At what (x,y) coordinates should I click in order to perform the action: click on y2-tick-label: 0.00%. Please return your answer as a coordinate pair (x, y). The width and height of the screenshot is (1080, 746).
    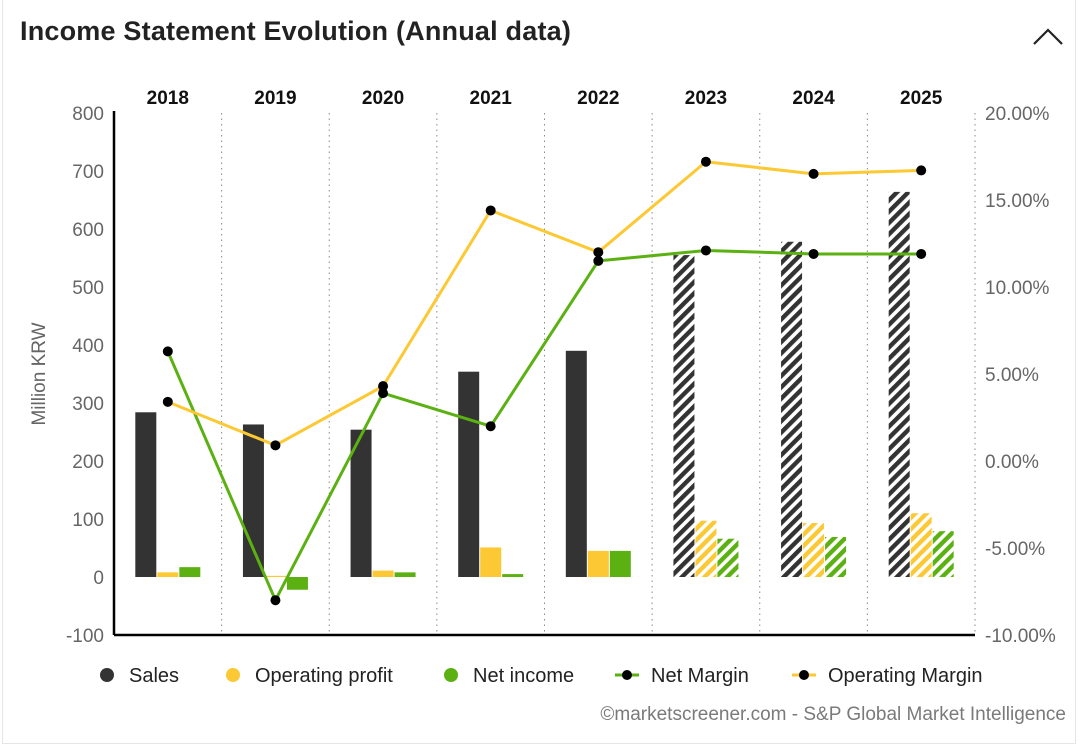
    Looking at the image, I should click on (1012, 462).